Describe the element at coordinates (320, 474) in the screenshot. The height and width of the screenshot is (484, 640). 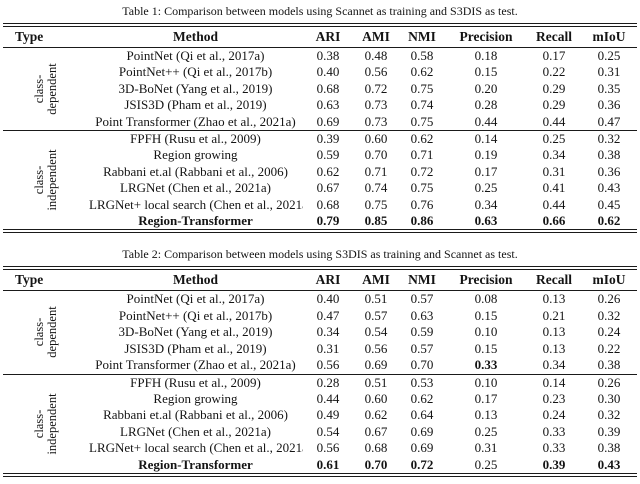
I see `table-2-bottom-rule` at that location.